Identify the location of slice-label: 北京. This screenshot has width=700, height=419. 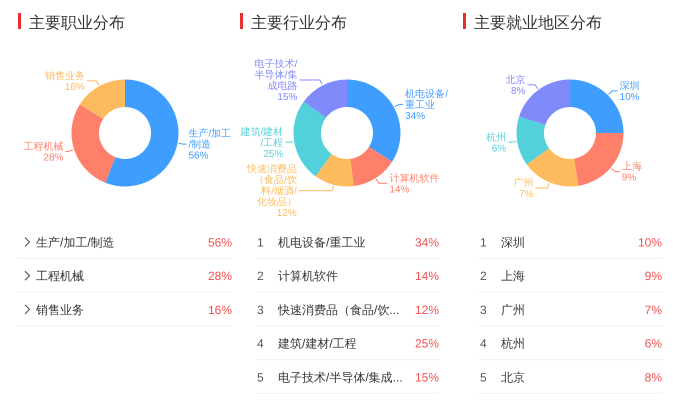
(515, 80).